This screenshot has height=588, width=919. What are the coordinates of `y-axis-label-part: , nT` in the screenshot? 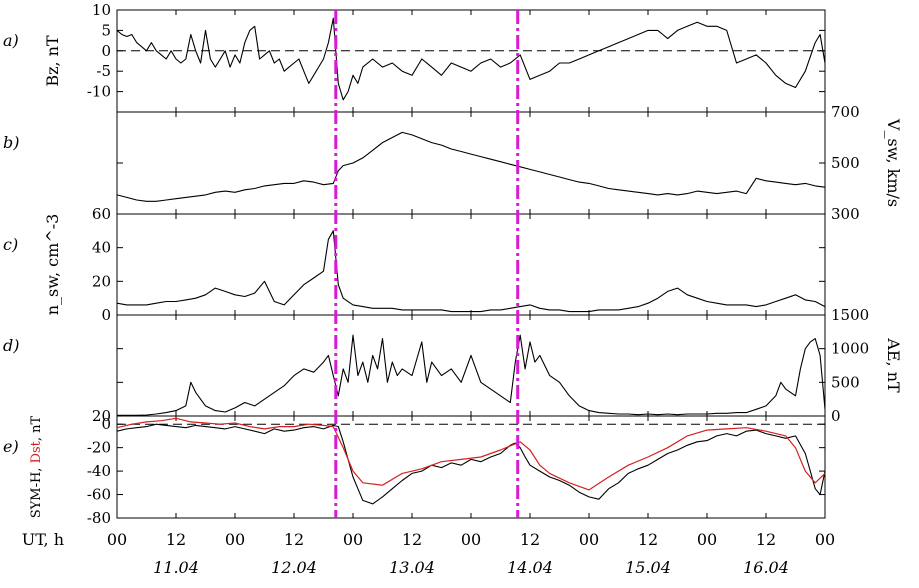 It's located at (36, 428).